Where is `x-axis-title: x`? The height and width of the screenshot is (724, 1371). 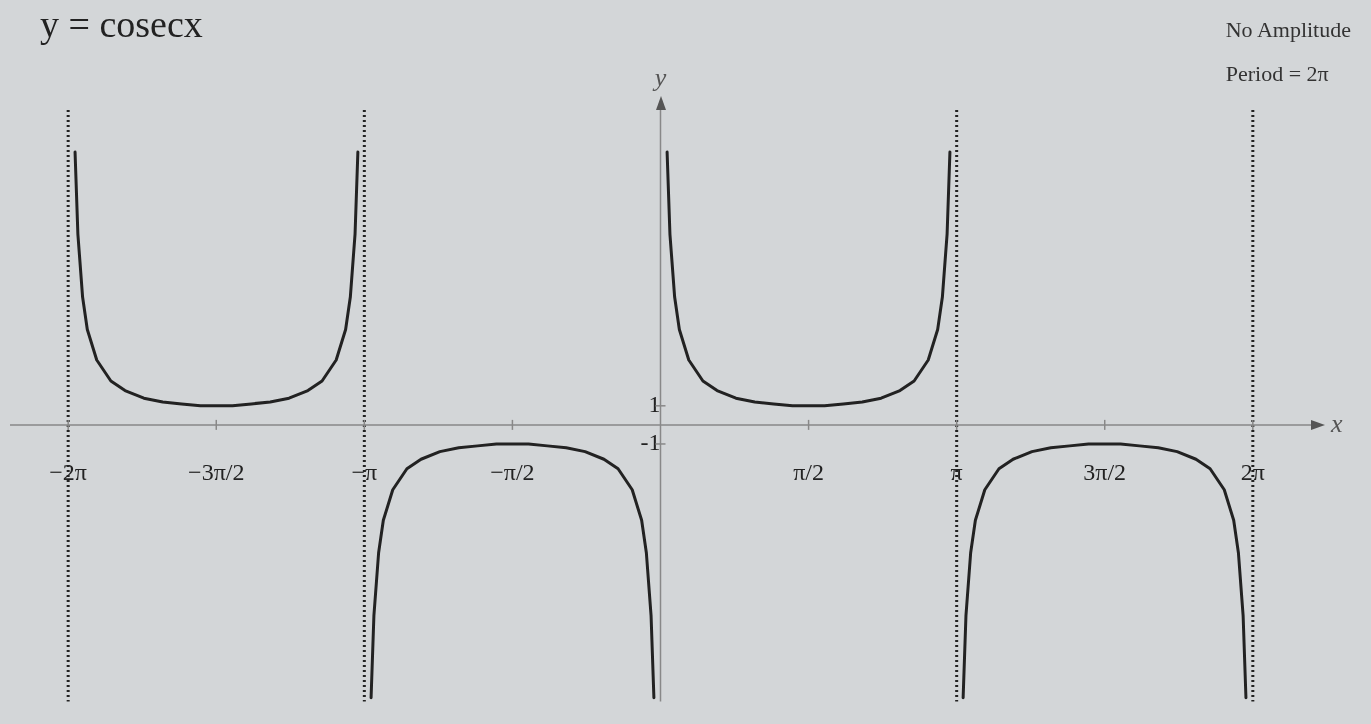
x-axis-title: x is located at coordinates (1336, 423).